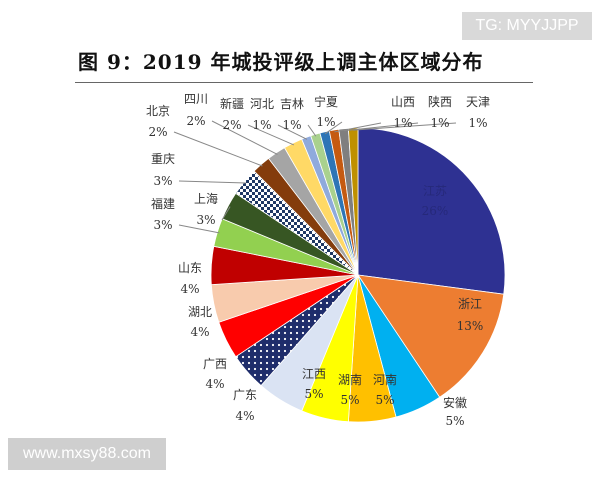 This screenshot has height=480, width=600. Describe the element at coordinates (206, 198) in the screenshot. I see `slice-label: 上海` at that location.